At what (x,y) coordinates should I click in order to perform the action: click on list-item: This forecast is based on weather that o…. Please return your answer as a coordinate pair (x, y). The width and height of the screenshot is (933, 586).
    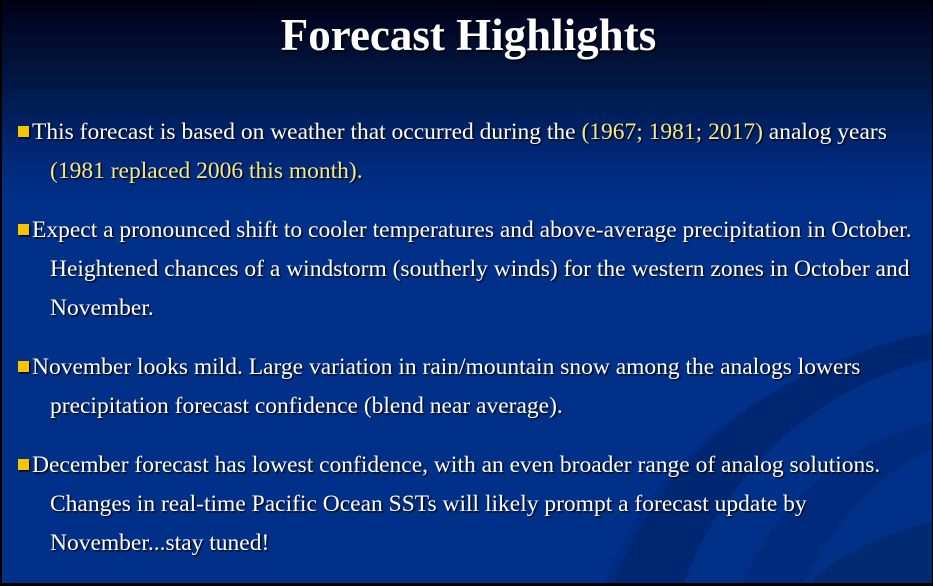
    Looking at the image, I should click on (466, 152).